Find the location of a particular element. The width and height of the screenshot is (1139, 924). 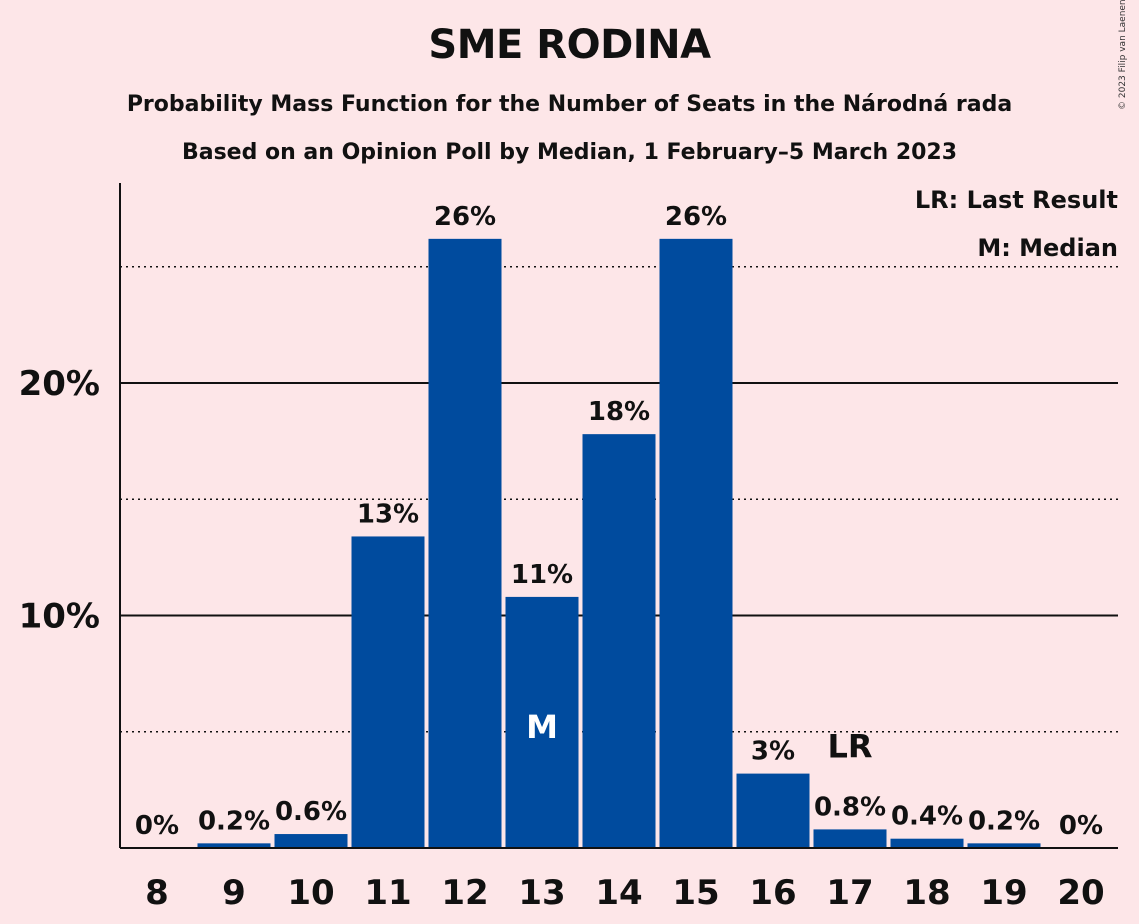

x-tick-label: 13 is located at coordinates (541, 893).